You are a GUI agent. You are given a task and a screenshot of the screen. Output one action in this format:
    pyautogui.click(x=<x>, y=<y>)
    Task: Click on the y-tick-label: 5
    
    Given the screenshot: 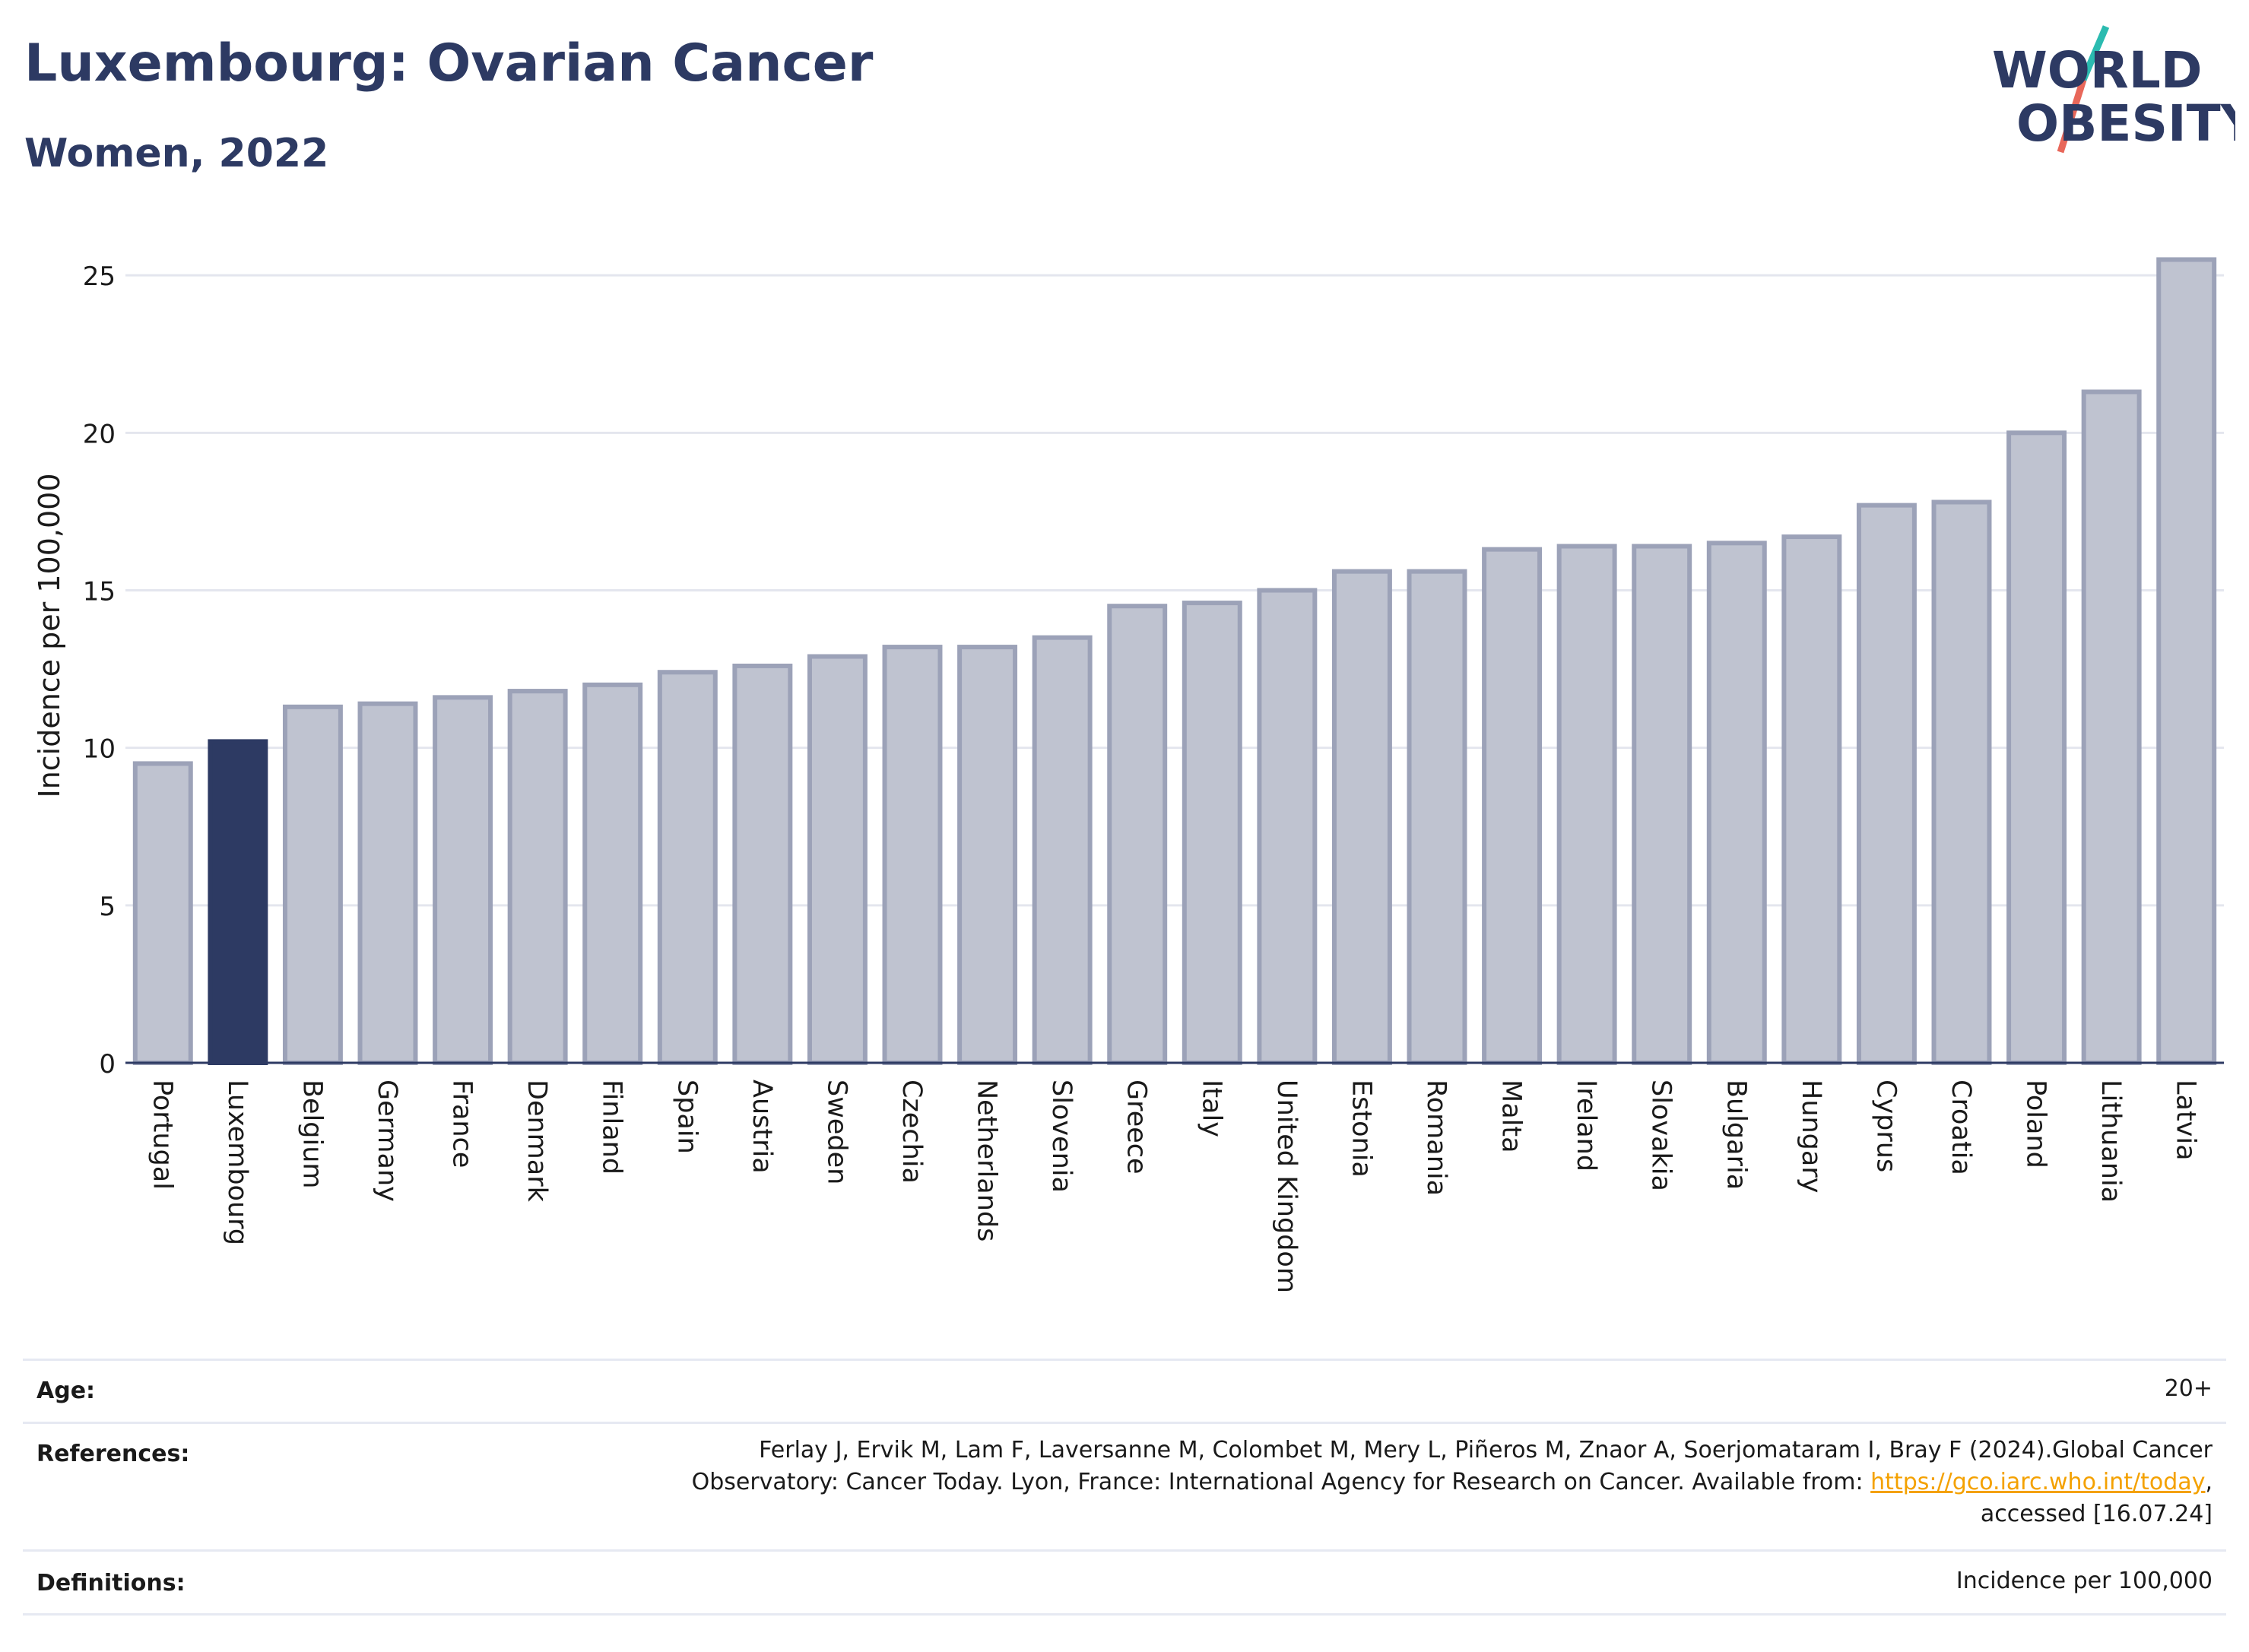 What is the action you would take?
    pyautogui.click(x=107, y=907)
    